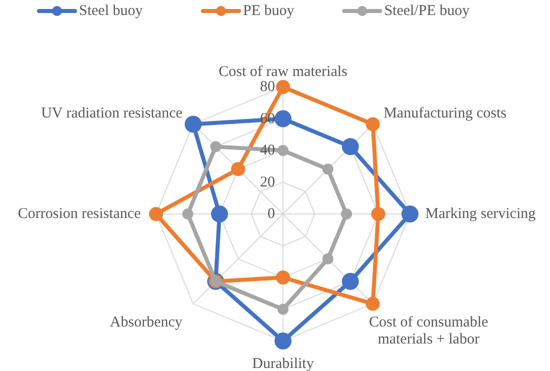  What do you see at coordinates (80, 214) in the screenshot?
I see `spoke-label: Corrosion resistance` at bounding box center [80, 214].